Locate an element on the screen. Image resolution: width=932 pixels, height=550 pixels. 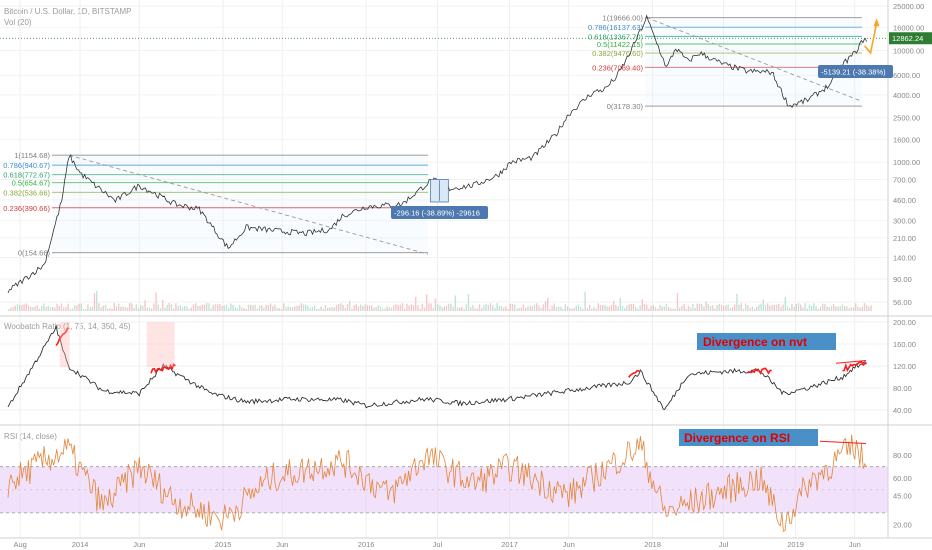
price-axis-tick-label: 1000.00 is located at coordinates (906, 162).